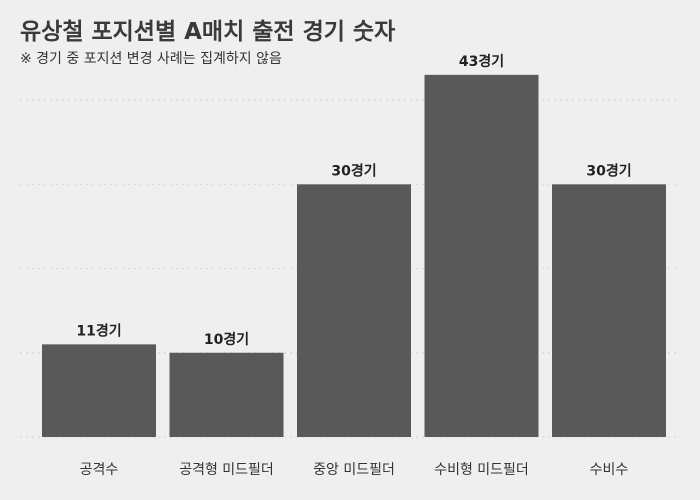 This screenshot has height=500, width=700. Describe the element at coordinates (354, 470) in the screenshot. I see `x-tick-label: 중앙 미드필더` at that location.